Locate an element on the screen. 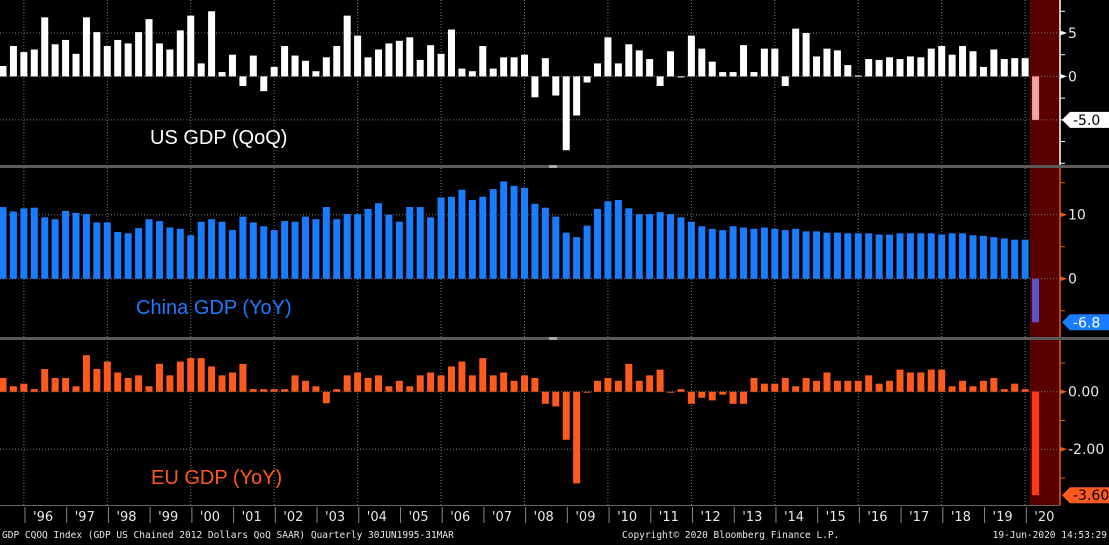 Image resolution: width=1109 pixels, height=545 pixels. panel-resize-handle is located at coordinates (553, 166).